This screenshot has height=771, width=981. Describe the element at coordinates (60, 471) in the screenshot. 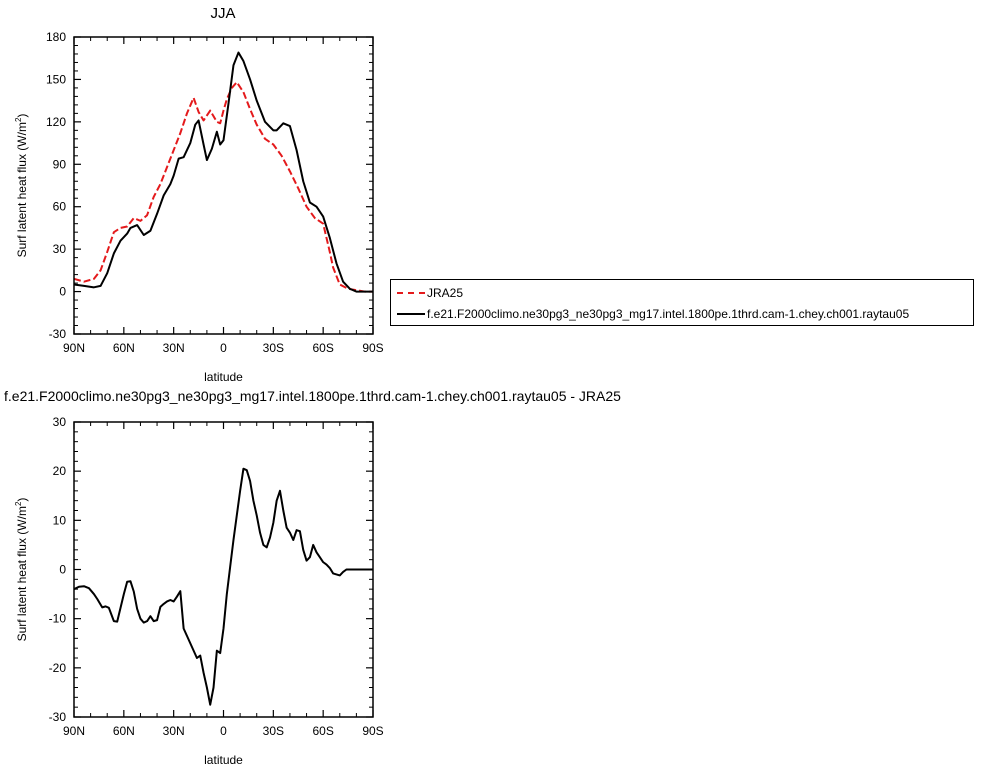

I see `y-tick-label: 20` at that location.